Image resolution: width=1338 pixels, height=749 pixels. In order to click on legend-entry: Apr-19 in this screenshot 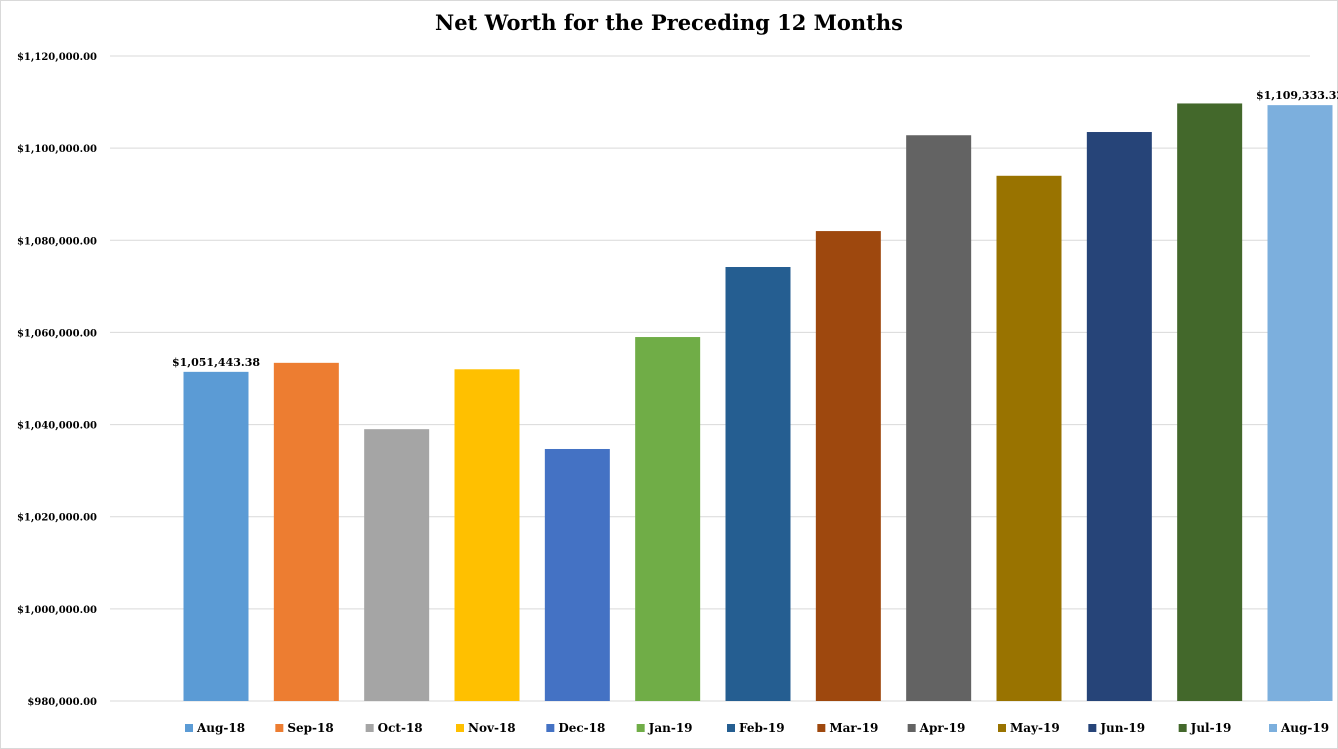, I will do `click(942, 728)`.